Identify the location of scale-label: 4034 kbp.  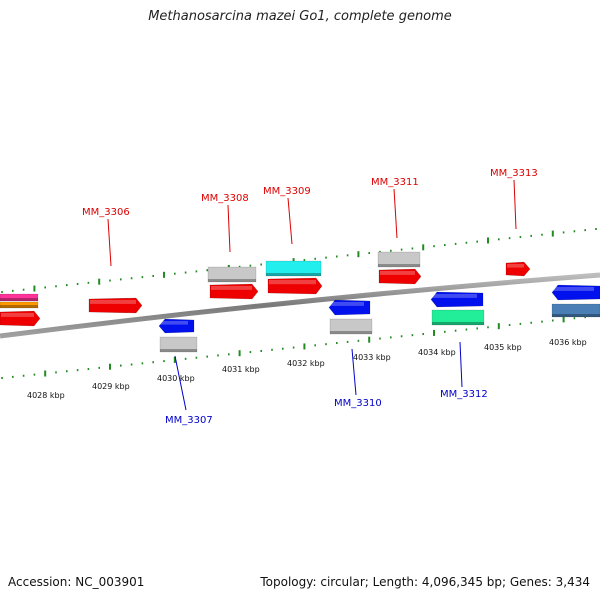
(437, 352).